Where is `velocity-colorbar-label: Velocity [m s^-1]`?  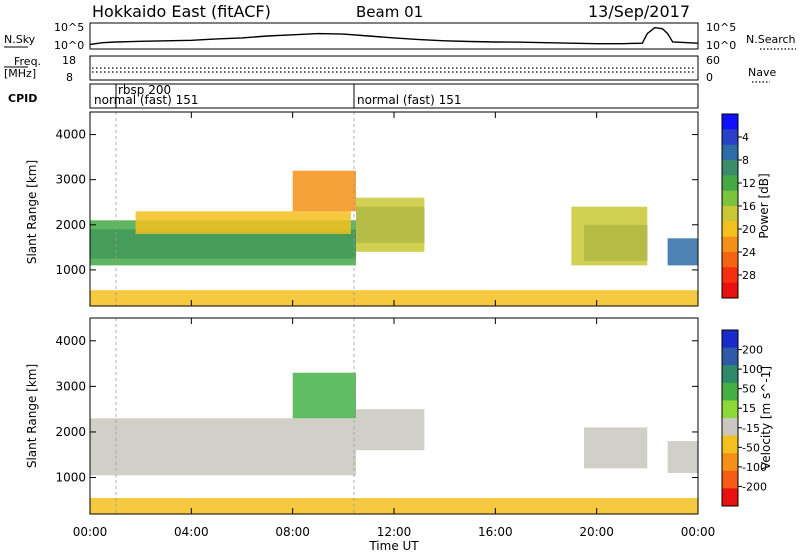
velocity-colorbar-label: Velocity [m s^-1] is located at coordinates (766, 418).